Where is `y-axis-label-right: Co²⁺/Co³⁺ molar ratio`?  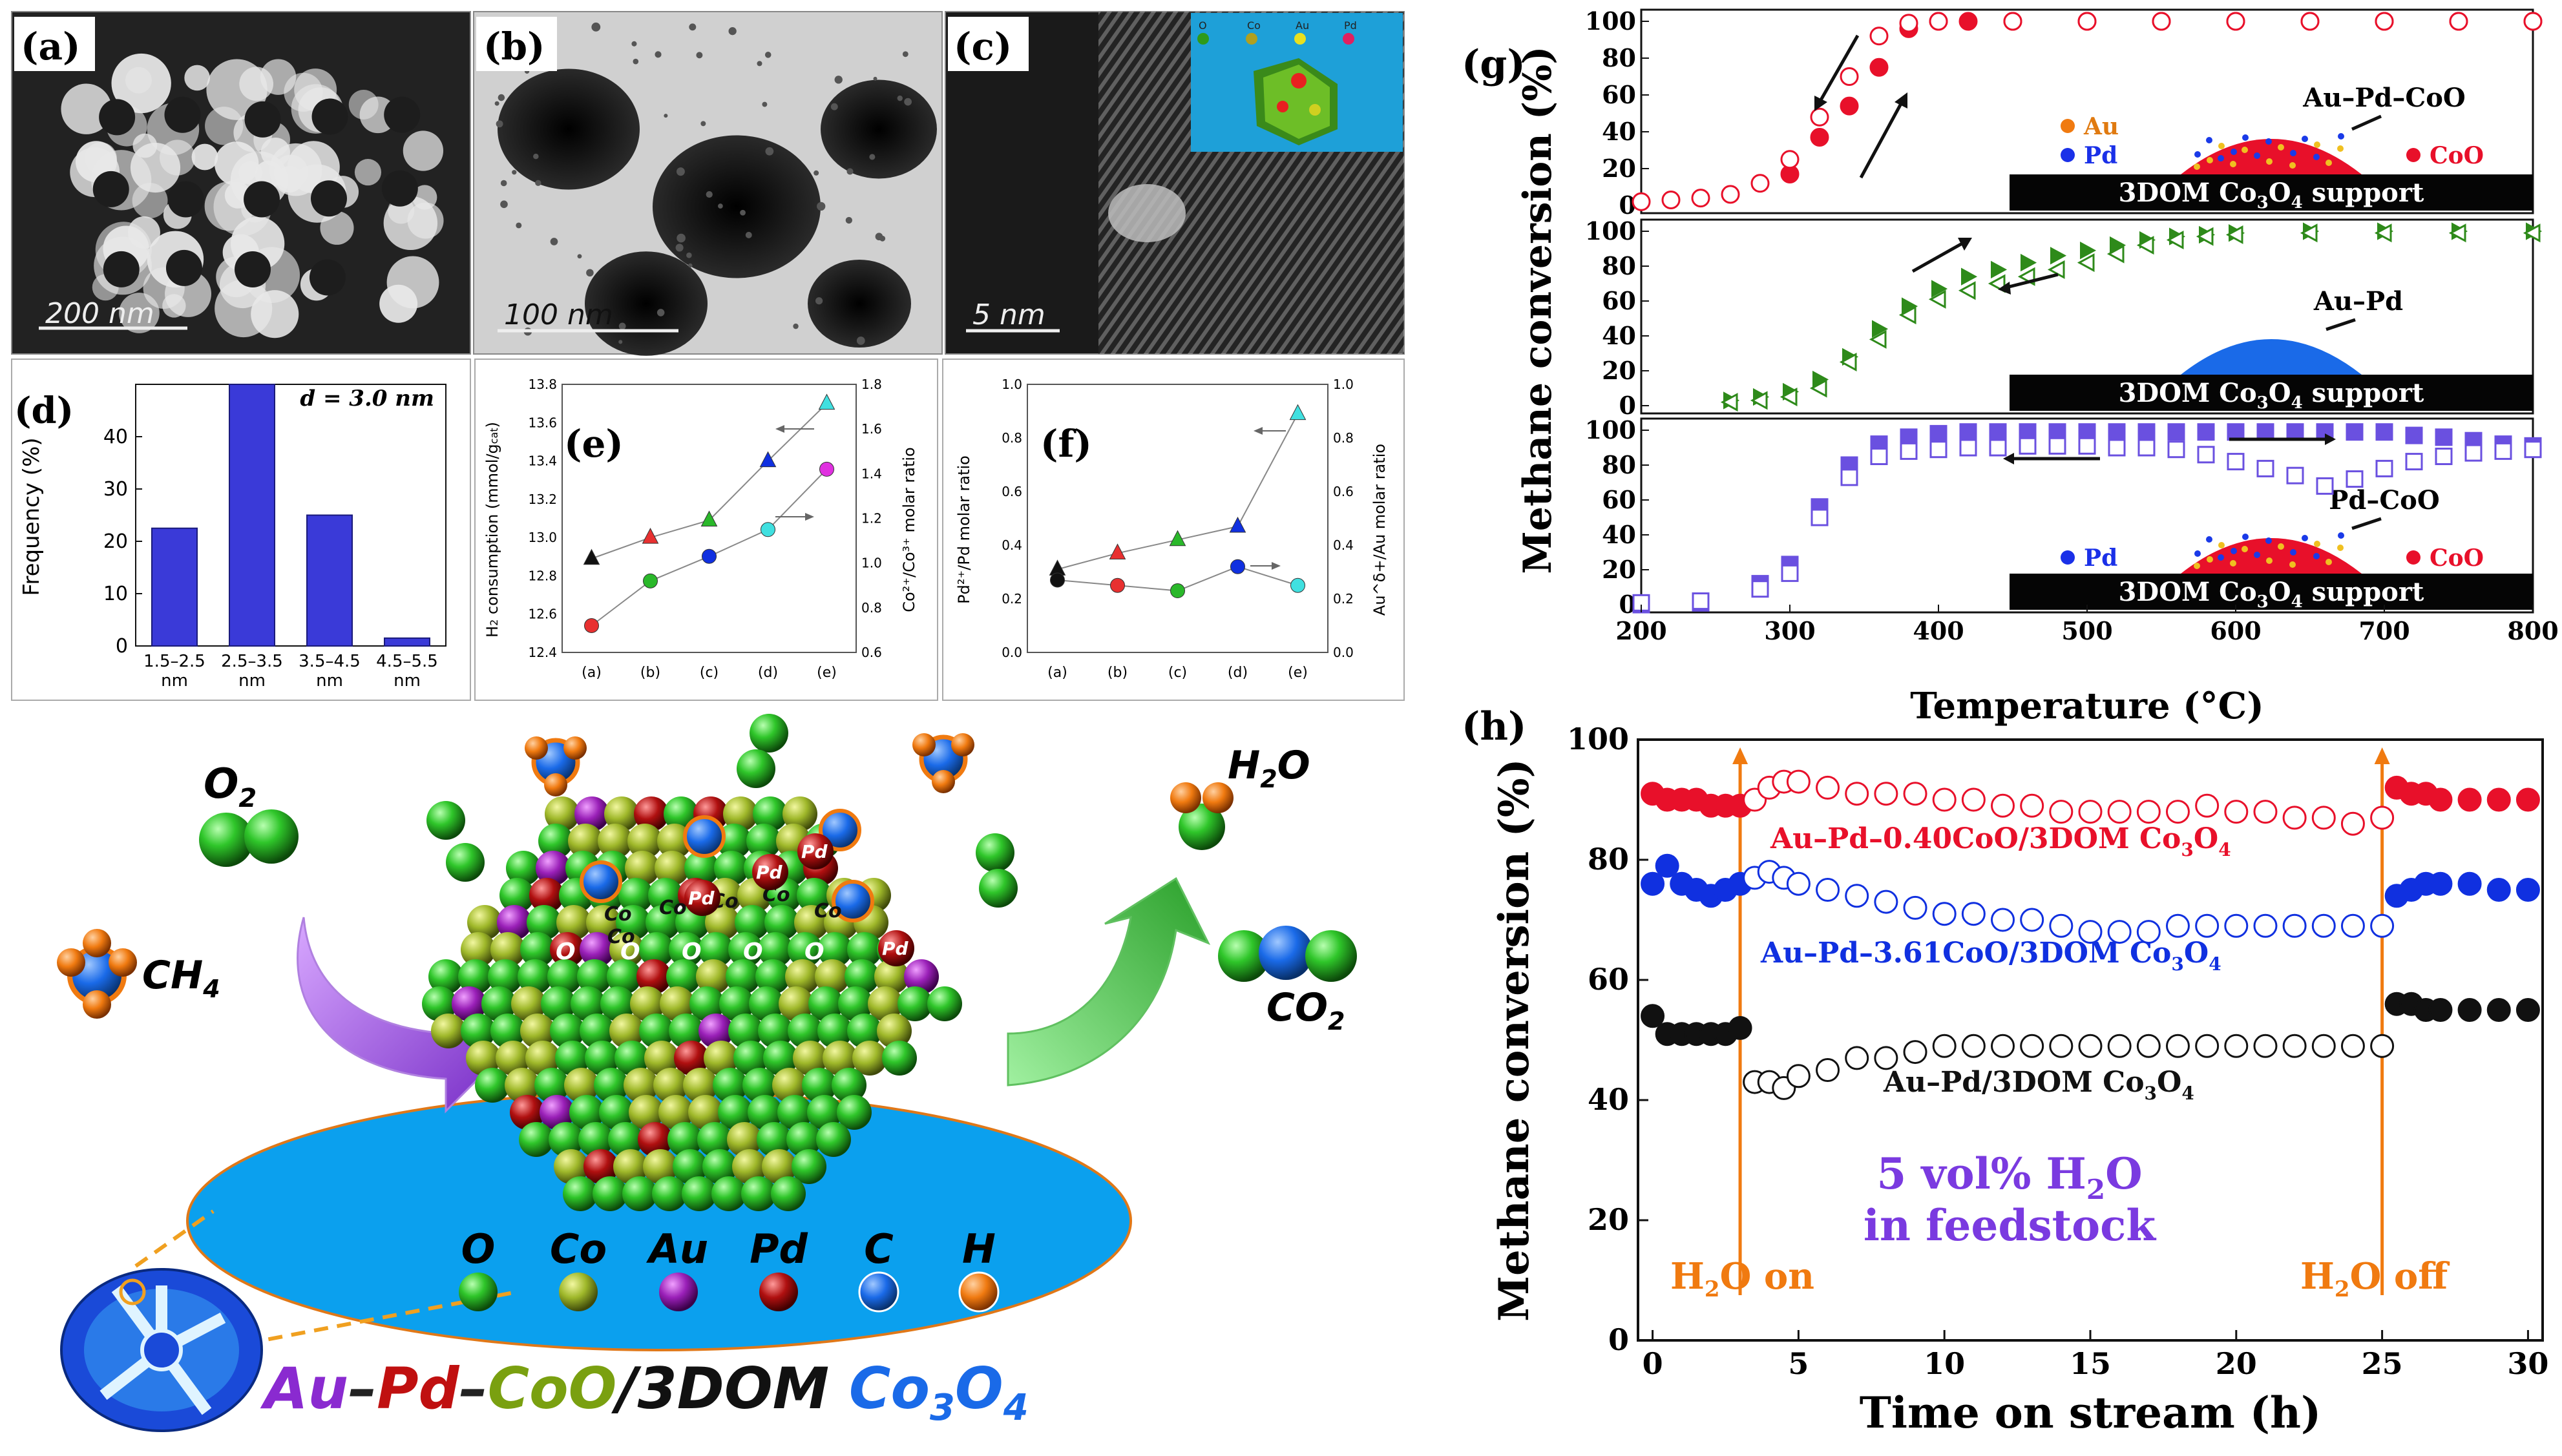
y-axis-label-right: Co²⁺/Co³⁺ molar ratio is located at coordinates (909, 529).